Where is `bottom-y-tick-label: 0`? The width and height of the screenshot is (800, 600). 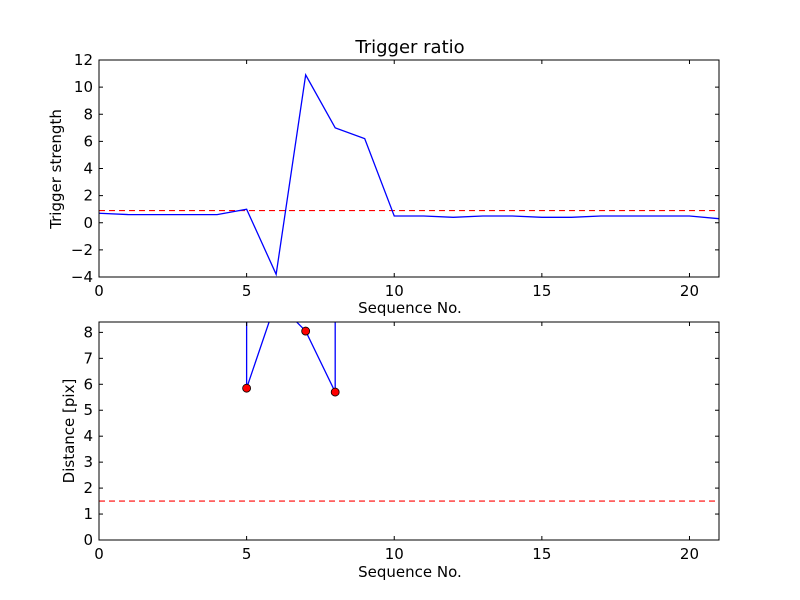 bottom-y-tick-label: 0 is located at coordinates (88, 540).